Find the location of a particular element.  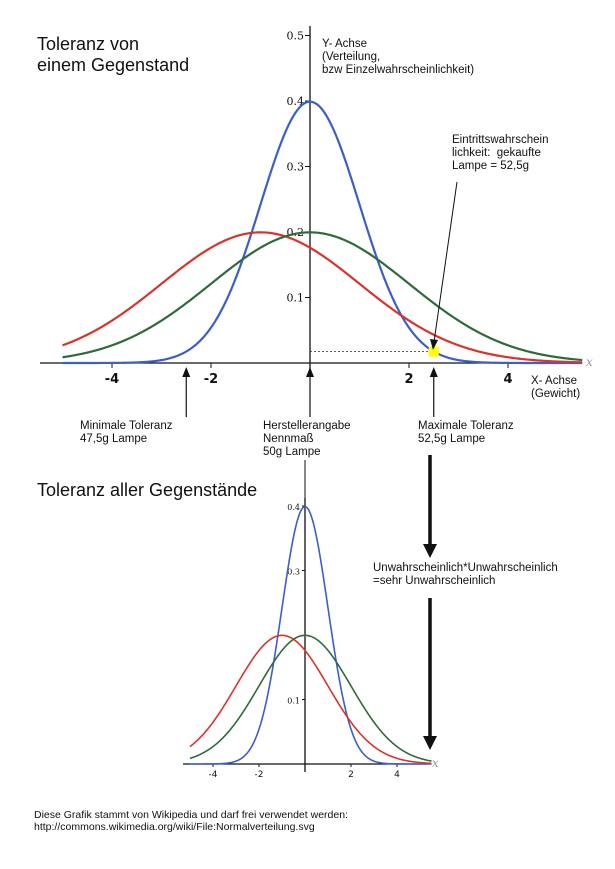

max-toleranz-annotation: Maximale Toleranz 52,5g Lampe is located at coordinates (466, 433).